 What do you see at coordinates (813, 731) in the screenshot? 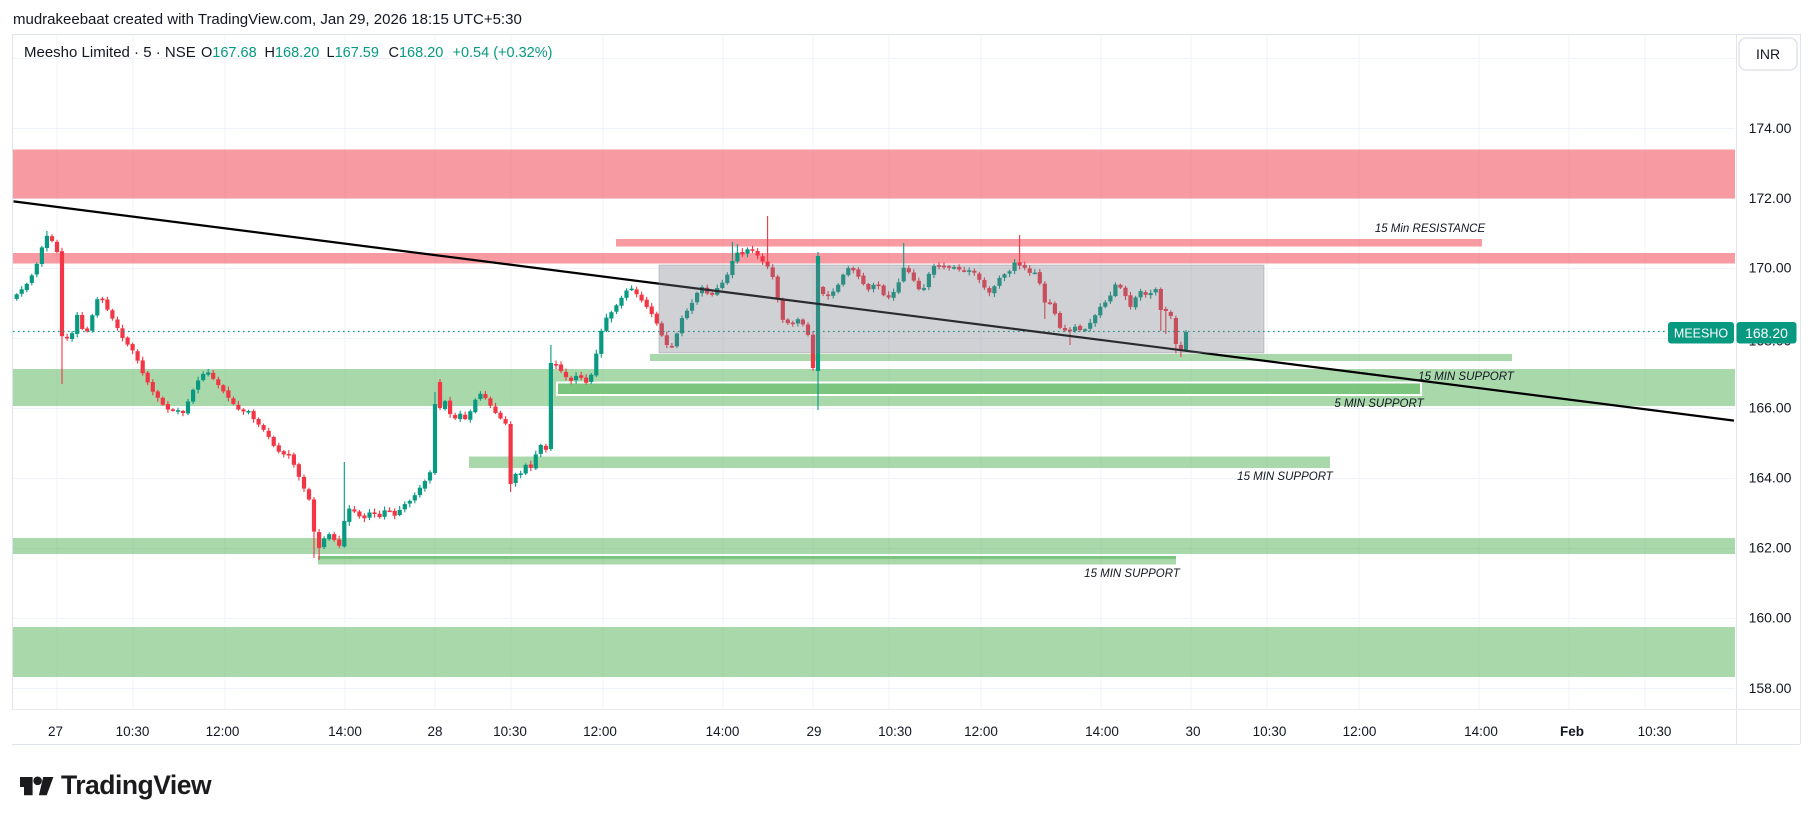
I see `svg-text: 29` at bounding box center [813, 731].